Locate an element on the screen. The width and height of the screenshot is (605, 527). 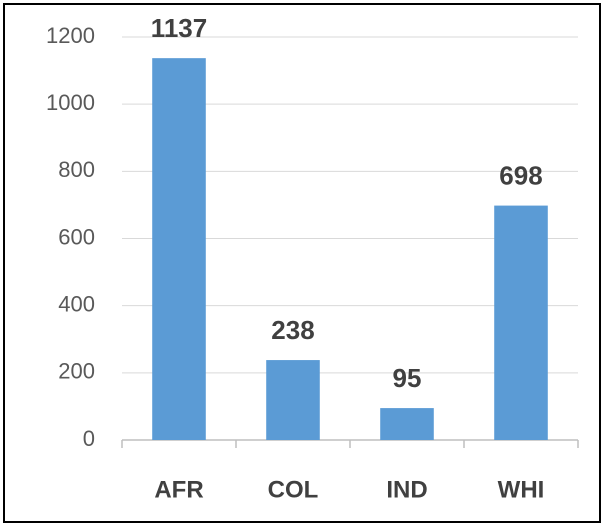
data-label: 238 is located at coordinates (292, 330).